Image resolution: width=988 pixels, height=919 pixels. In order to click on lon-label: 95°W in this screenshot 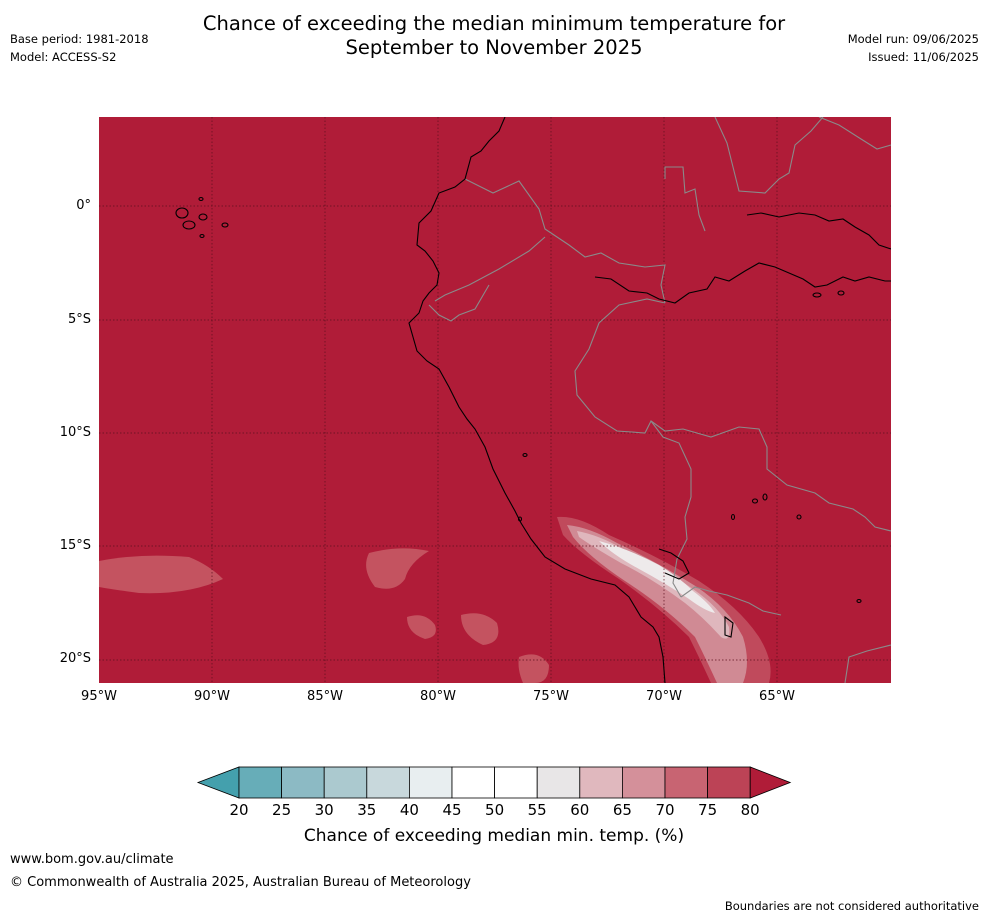, I will do `click(99, 696)`.